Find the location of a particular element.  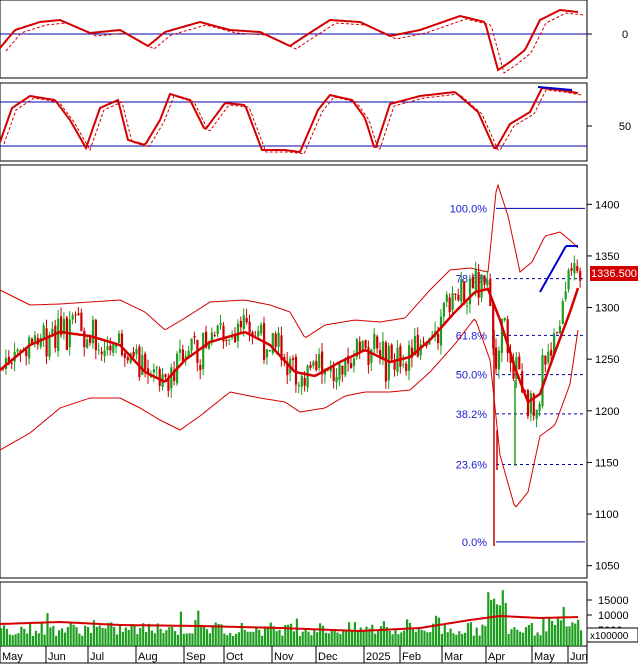

last-price-badge is located at coordinates (614, 273).